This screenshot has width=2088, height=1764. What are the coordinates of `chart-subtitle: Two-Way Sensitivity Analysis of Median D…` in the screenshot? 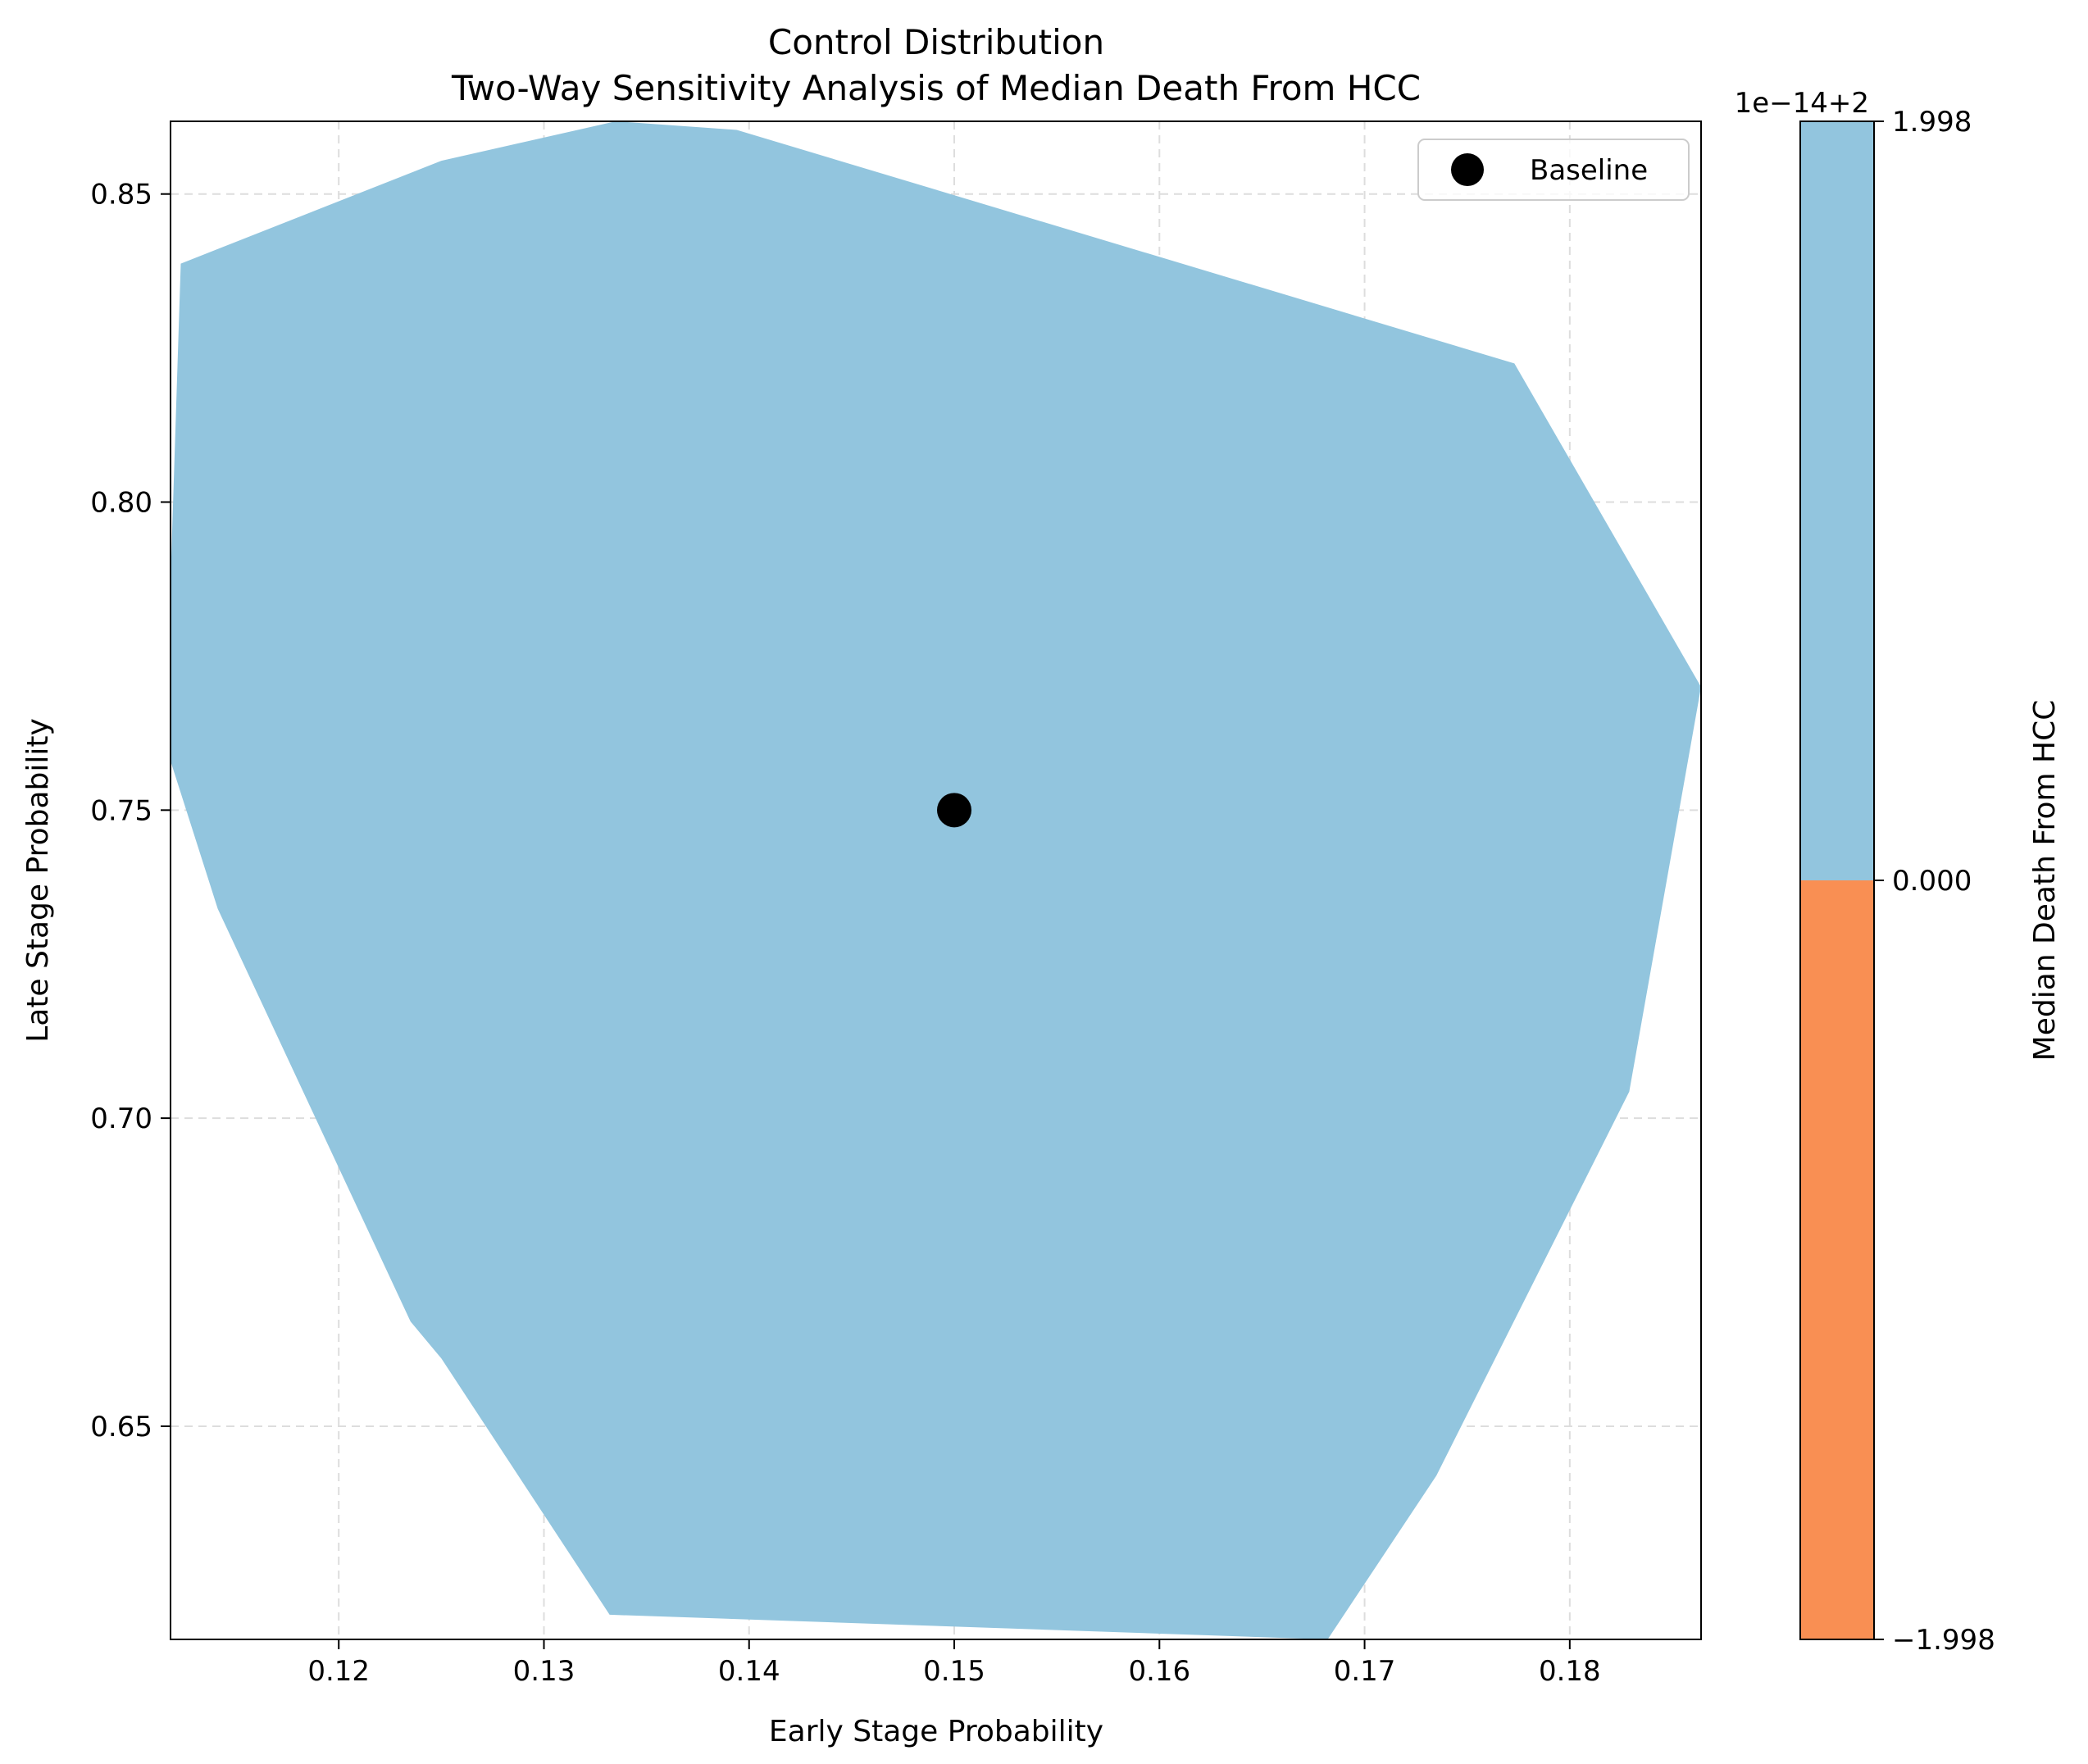 It's located at (936, 88).